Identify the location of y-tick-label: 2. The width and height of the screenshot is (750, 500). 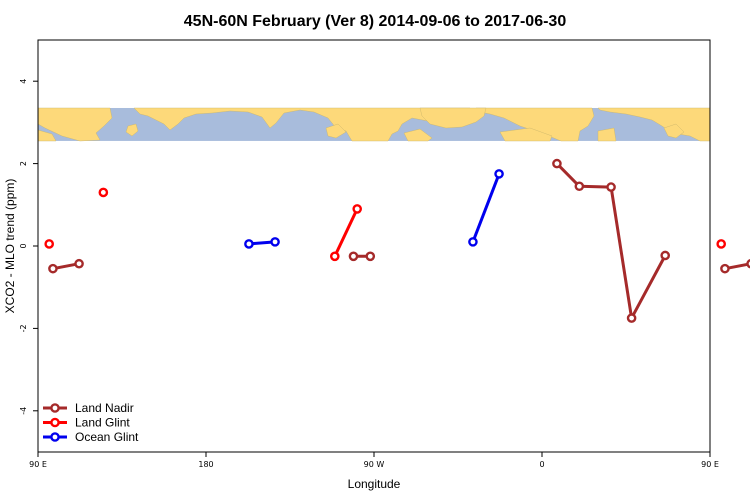
(23, 163).